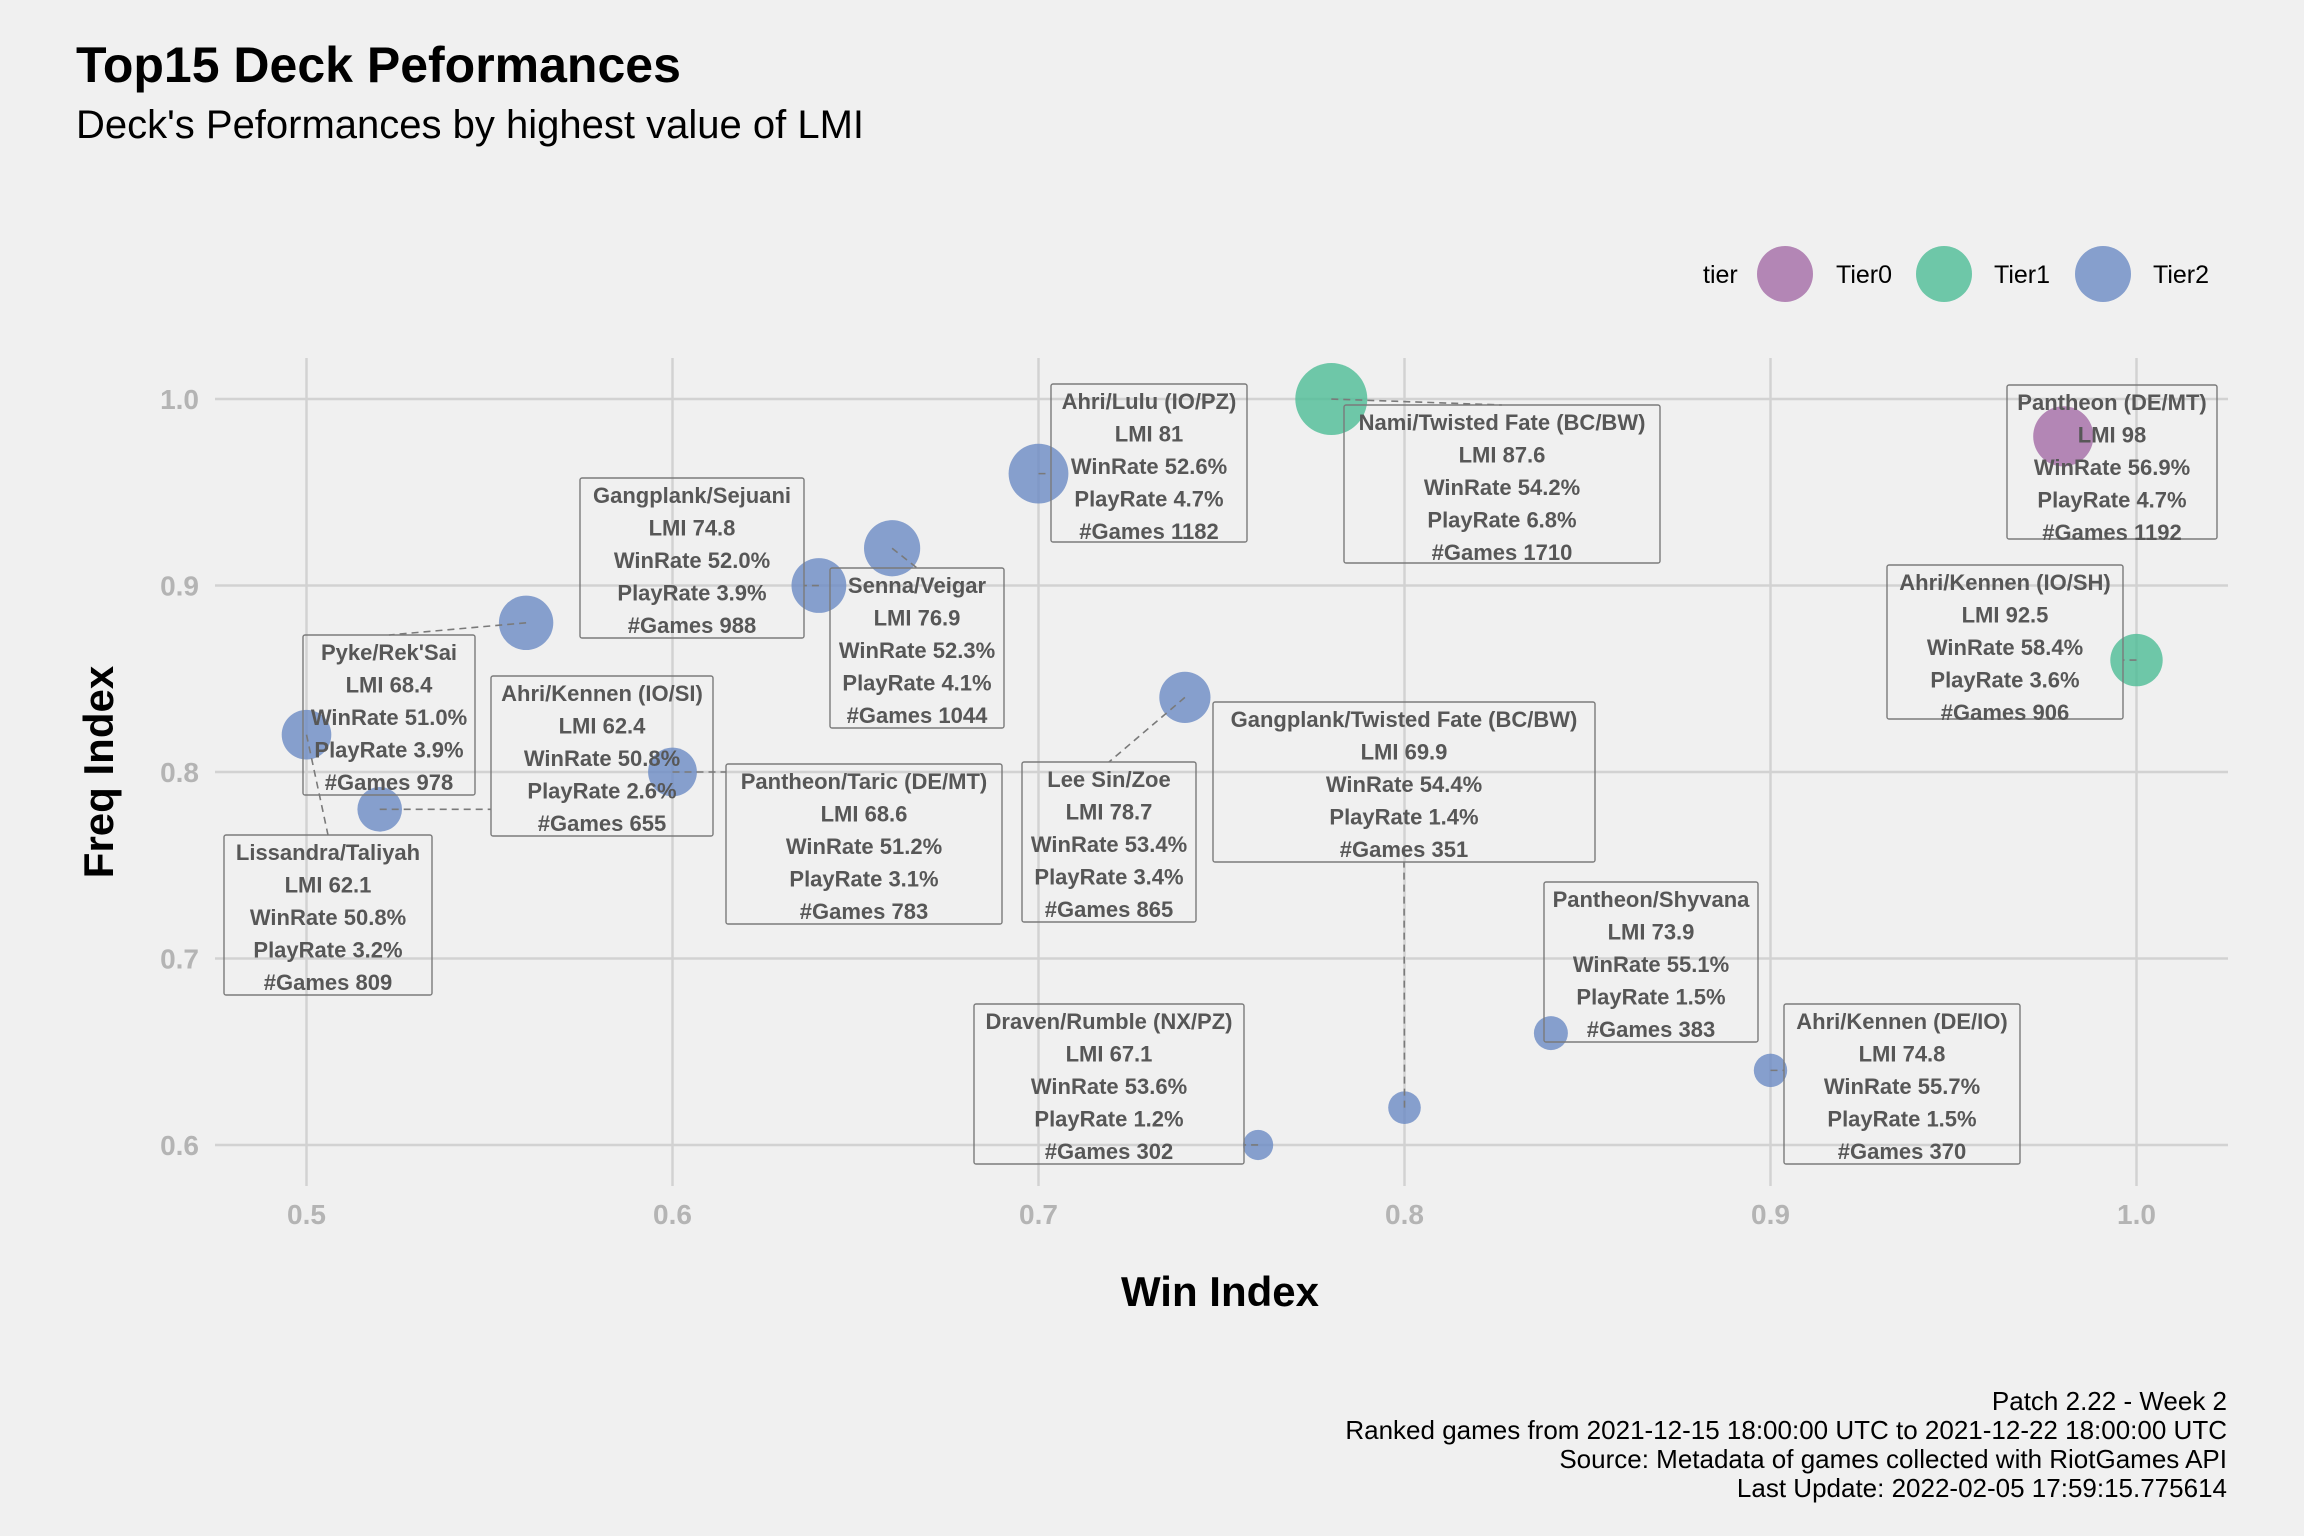 The height and width of the screenshot is (1536, 2304). I want to click on x-tick-label: 0.5, so click(306, 1214).